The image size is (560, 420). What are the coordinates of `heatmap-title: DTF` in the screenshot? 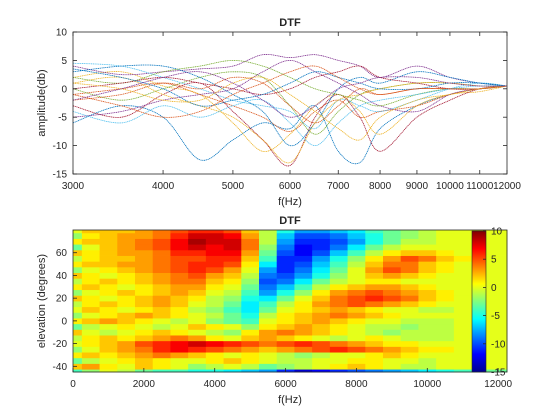 It's located at (290, 221).